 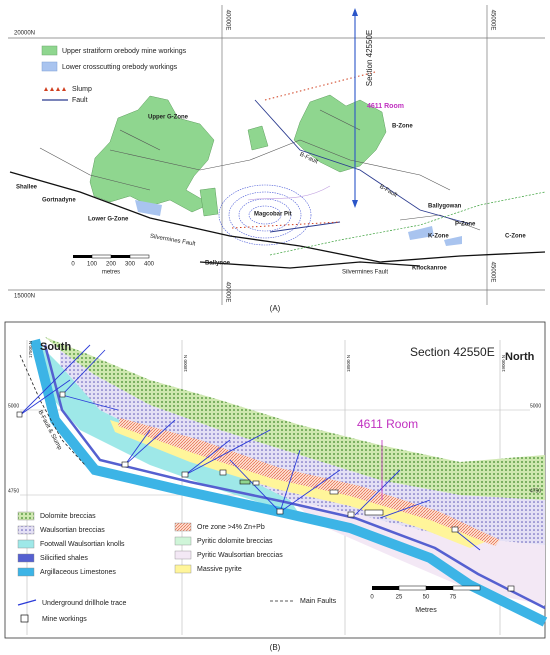 What do you see at coordinates (407, 223) in the screenshot?
I see `contact` at bounding box center [407, 223].